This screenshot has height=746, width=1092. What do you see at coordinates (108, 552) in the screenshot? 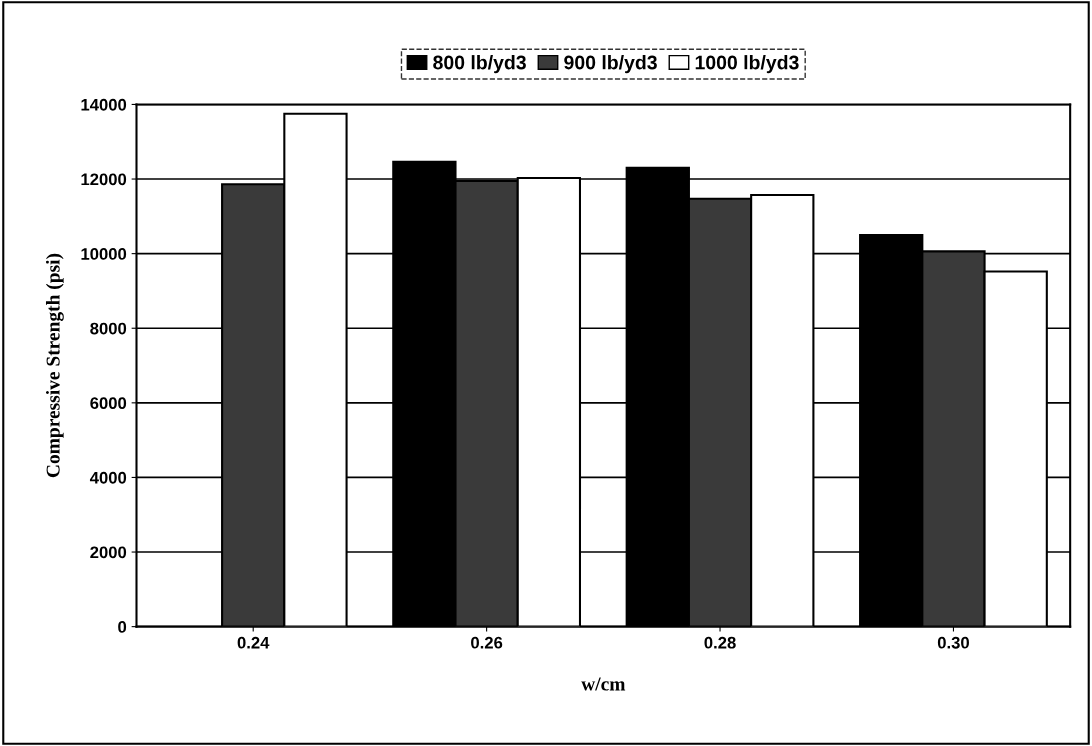
I see `y-tick-label: 2000` at bounding box center [108, 552].